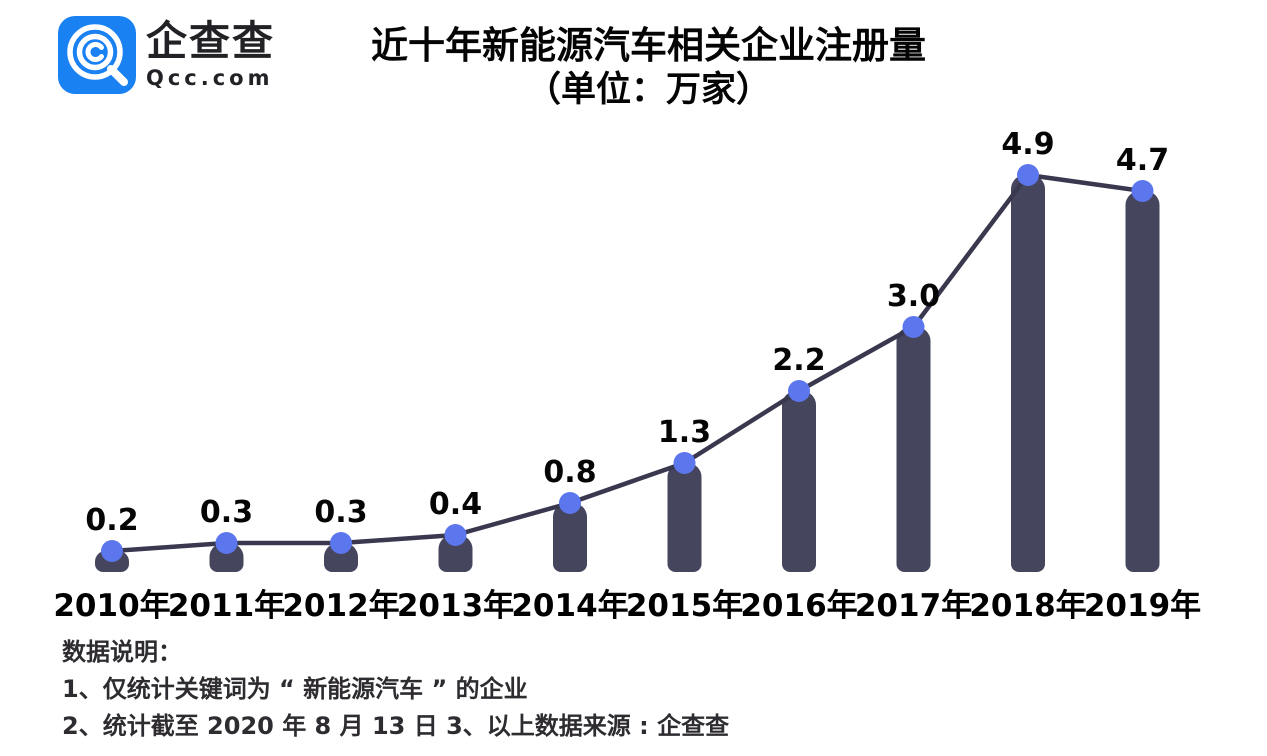 This screenshot has height=756, width=1267. Describe the element at coordinates (648, 45) in the screenshot. I see `chart-title-line1: 近十年新能源汽车相关企业注册量` at that location.